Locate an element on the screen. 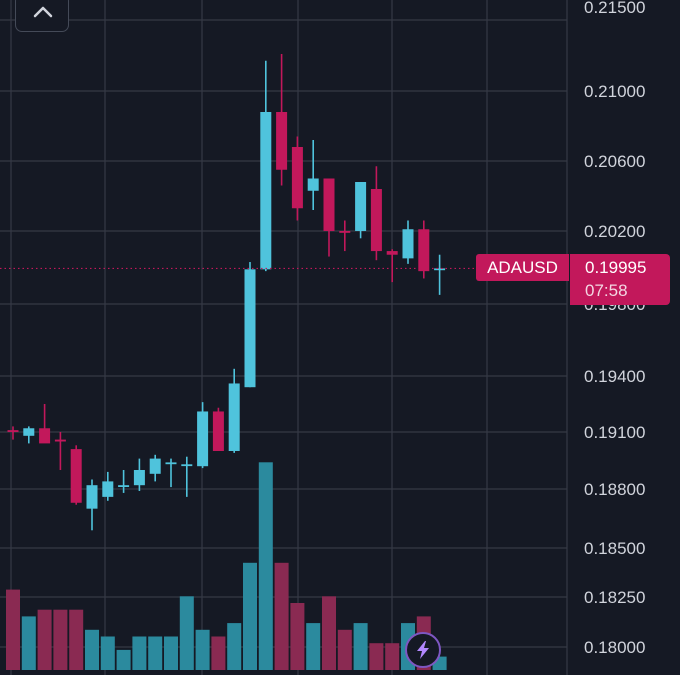 Image resolution: width=680 pixels, height=675 pixels. price-tick-label: 0.19400 is located at coordinates (614, 376).